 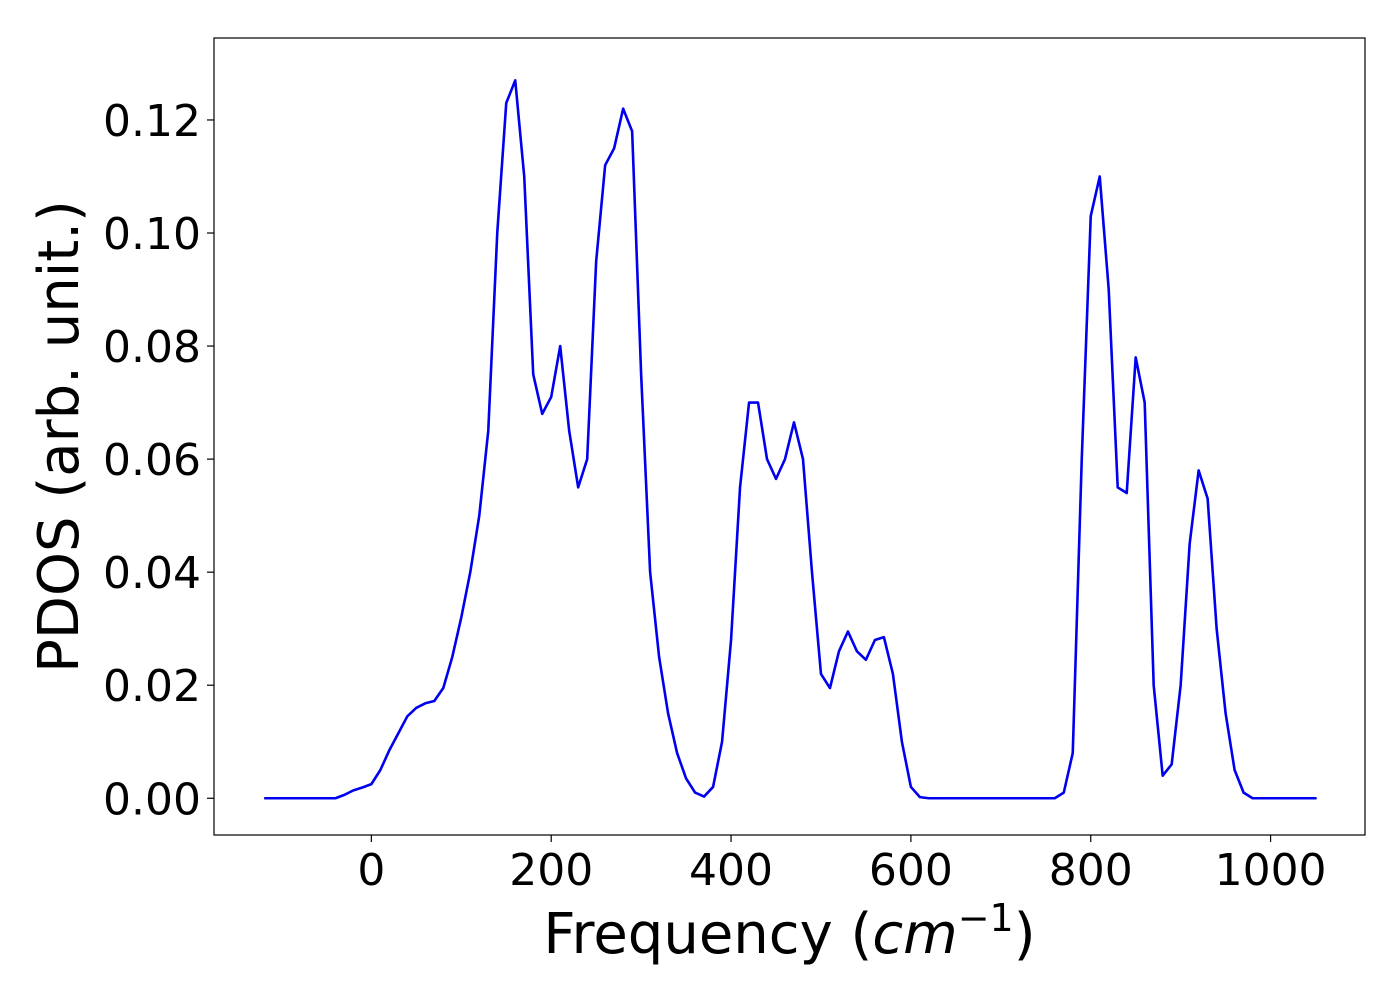 What do you see at coordinates (911, 870) in the screenshot?
I see `x-tick-label: 600` at bounding box center [911, 870].